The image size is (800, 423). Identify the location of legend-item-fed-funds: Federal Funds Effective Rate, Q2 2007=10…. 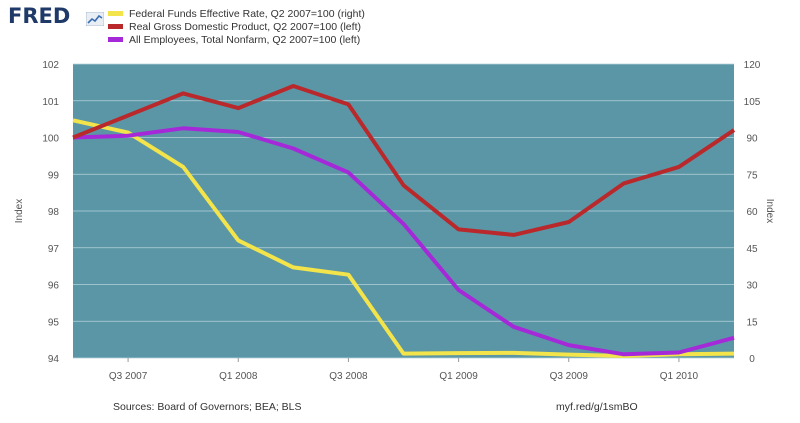
(236, 14).